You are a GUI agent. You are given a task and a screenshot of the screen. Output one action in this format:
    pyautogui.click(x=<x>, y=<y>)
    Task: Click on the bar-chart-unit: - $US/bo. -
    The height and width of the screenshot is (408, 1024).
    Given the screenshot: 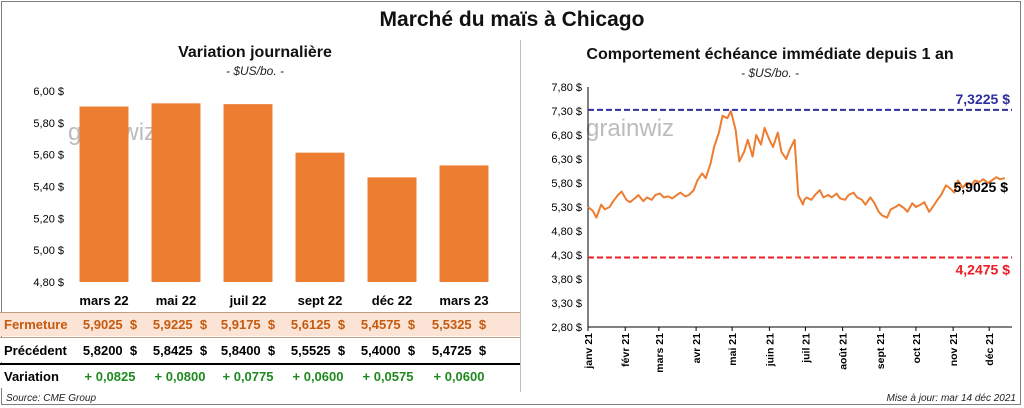 What is the action you would take?
    pyautogui.click(x=255, y=71)
    